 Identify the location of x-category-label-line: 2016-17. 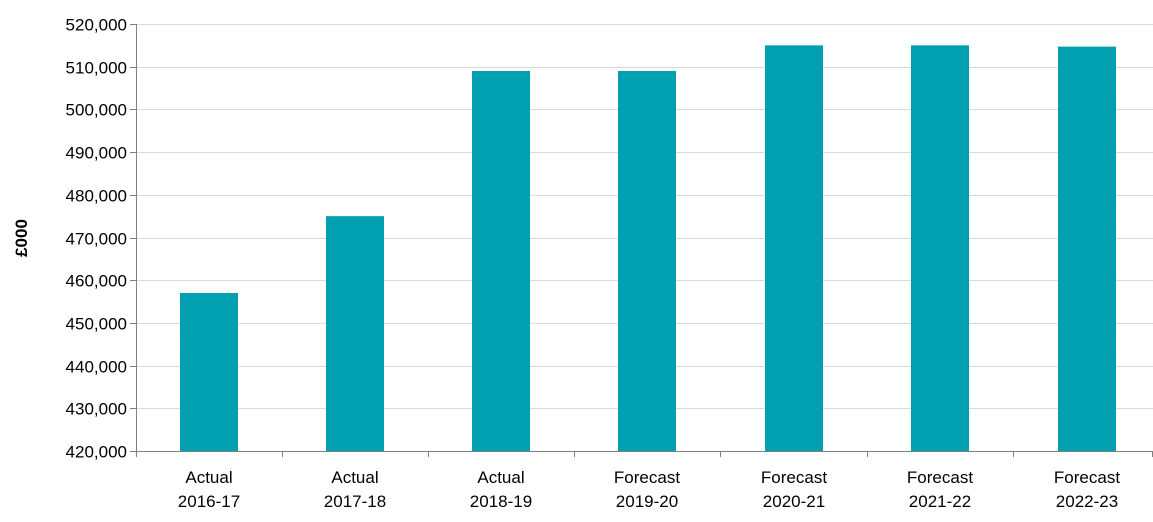
(209, 501).